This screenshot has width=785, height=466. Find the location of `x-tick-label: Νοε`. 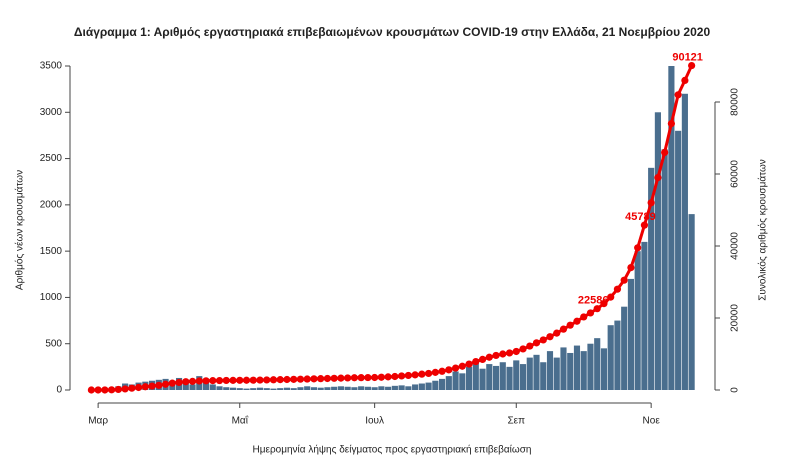

x-tick-label: Νοε is located at coordinates (652, 421).